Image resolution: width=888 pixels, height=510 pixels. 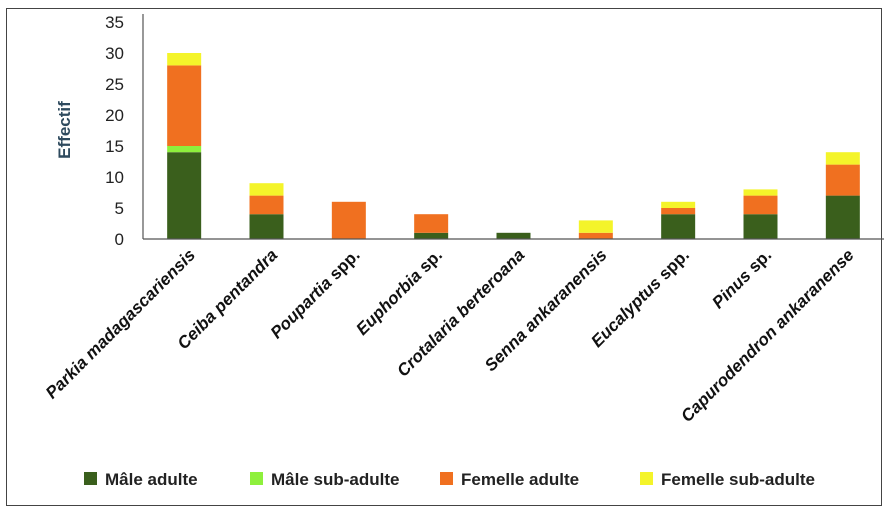 What do you see at coordinates (741, 278) in the screenshot?
I see `category-label: Pinus sp.` at bounding box center [741, 278].